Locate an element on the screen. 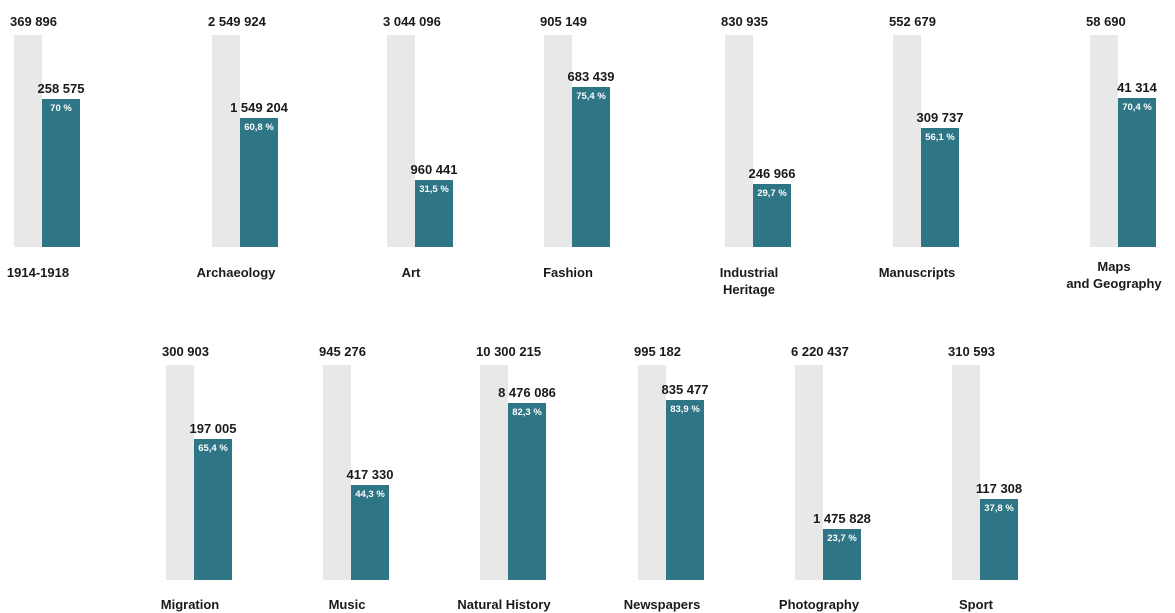 Image resolution: width=1175 pixels, height=613 pixels. total-label: 552 679 is located at coordinates (912, 21).